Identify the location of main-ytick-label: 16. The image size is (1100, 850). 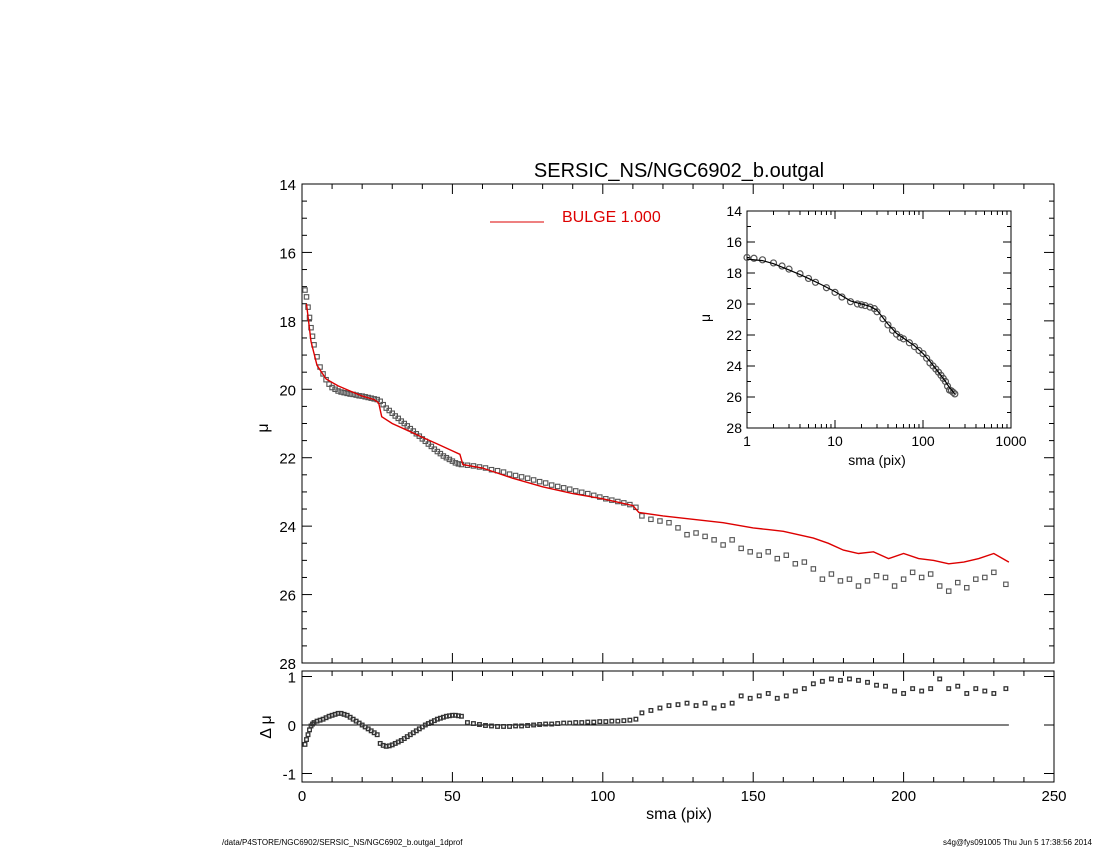
(287, 253).